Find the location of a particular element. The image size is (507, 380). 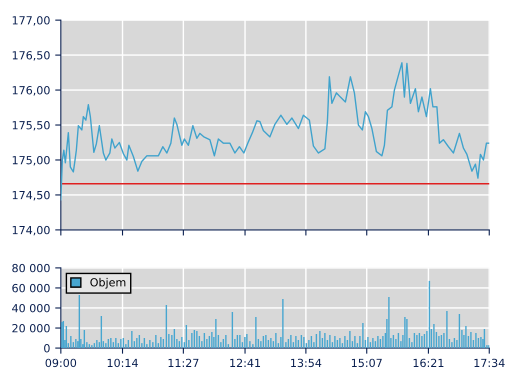

x-tick-label: 15:07 is located at coordinates (367, 363).